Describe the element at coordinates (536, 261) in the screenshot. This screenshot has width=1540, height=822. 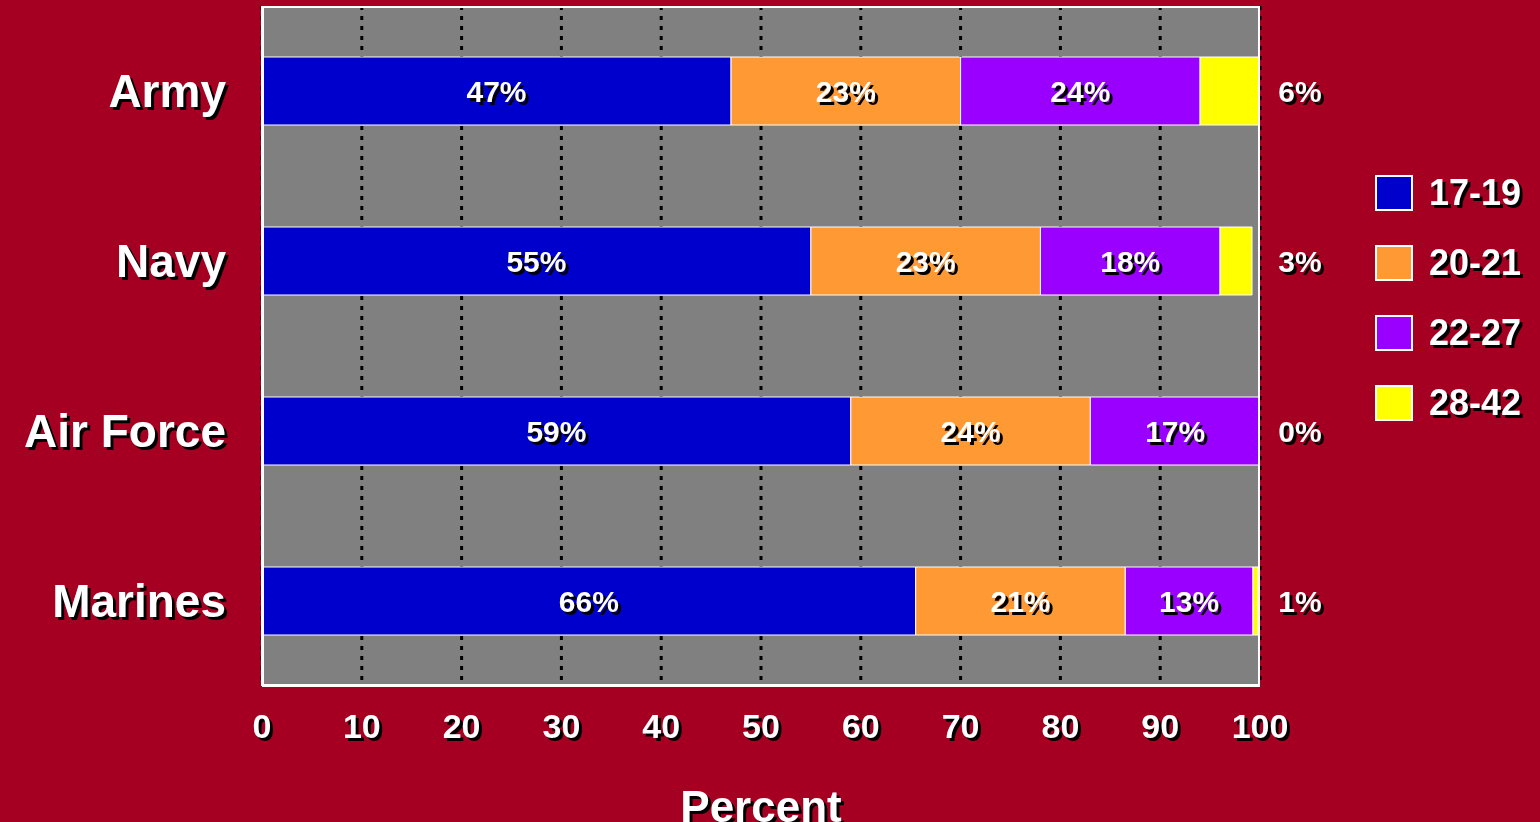
I see `data-label: 55%` at that location.